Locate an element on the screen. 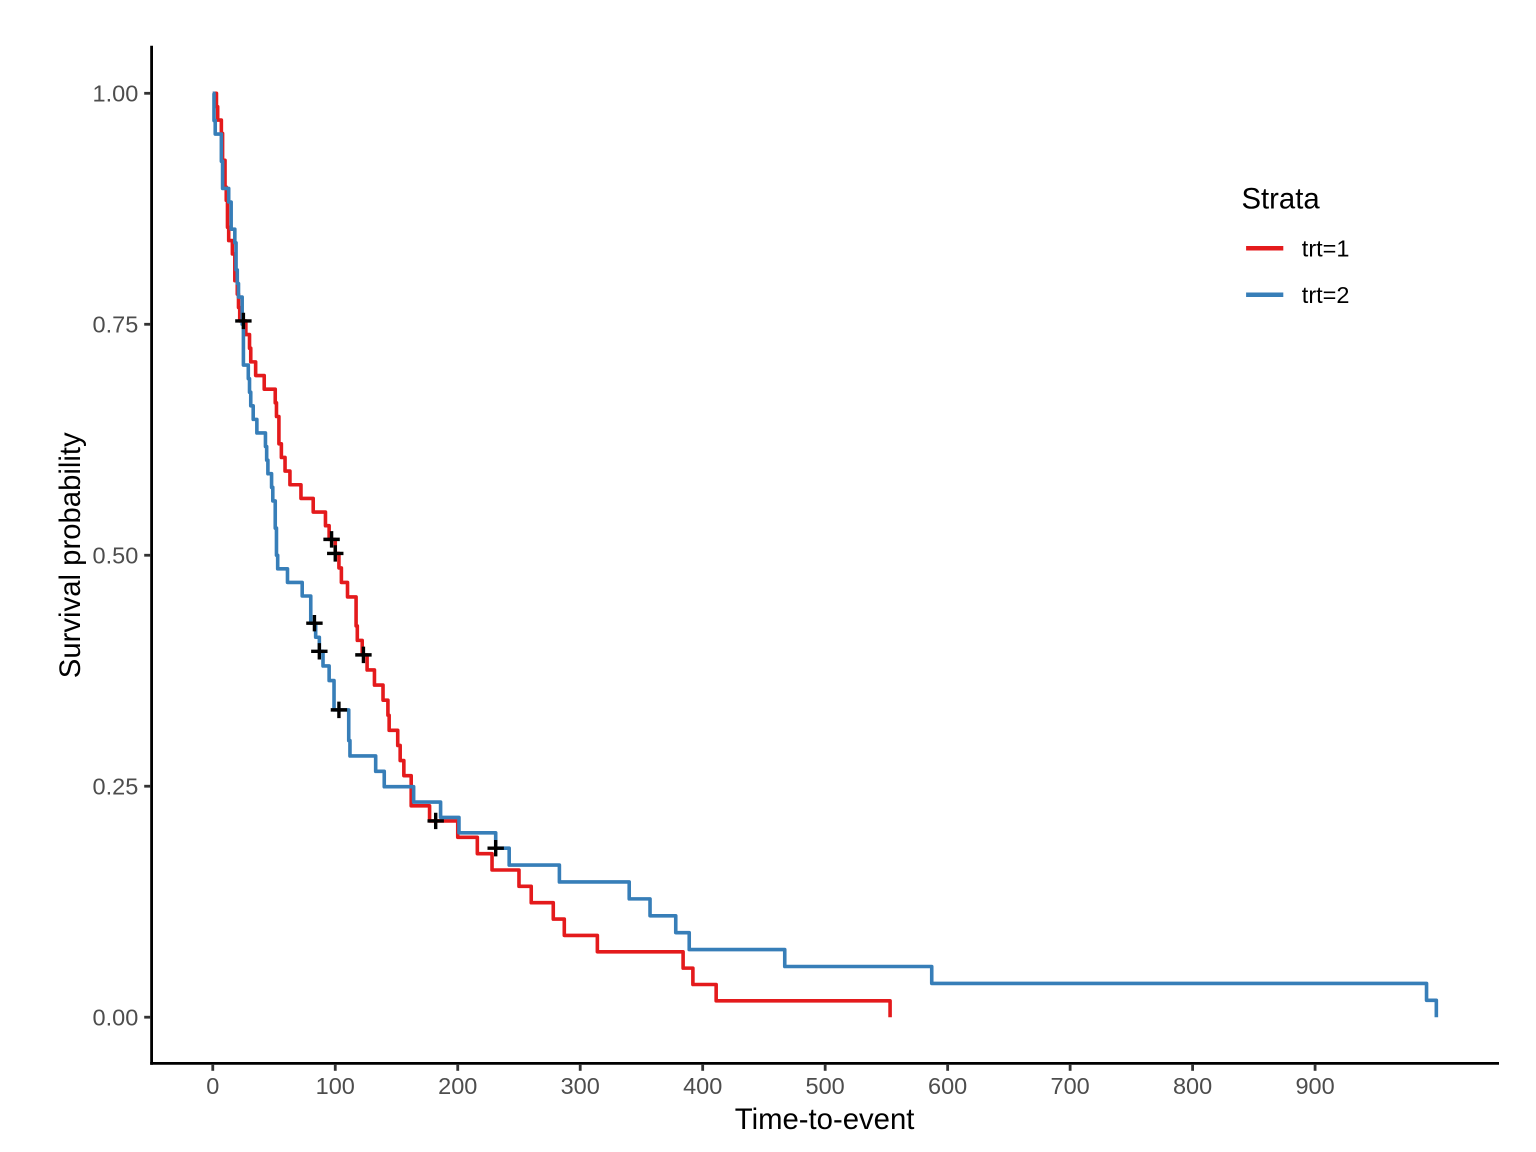 This screenshot has height=1152, width=1536. svg-text: 0 is located at coordinates (212, 1086).